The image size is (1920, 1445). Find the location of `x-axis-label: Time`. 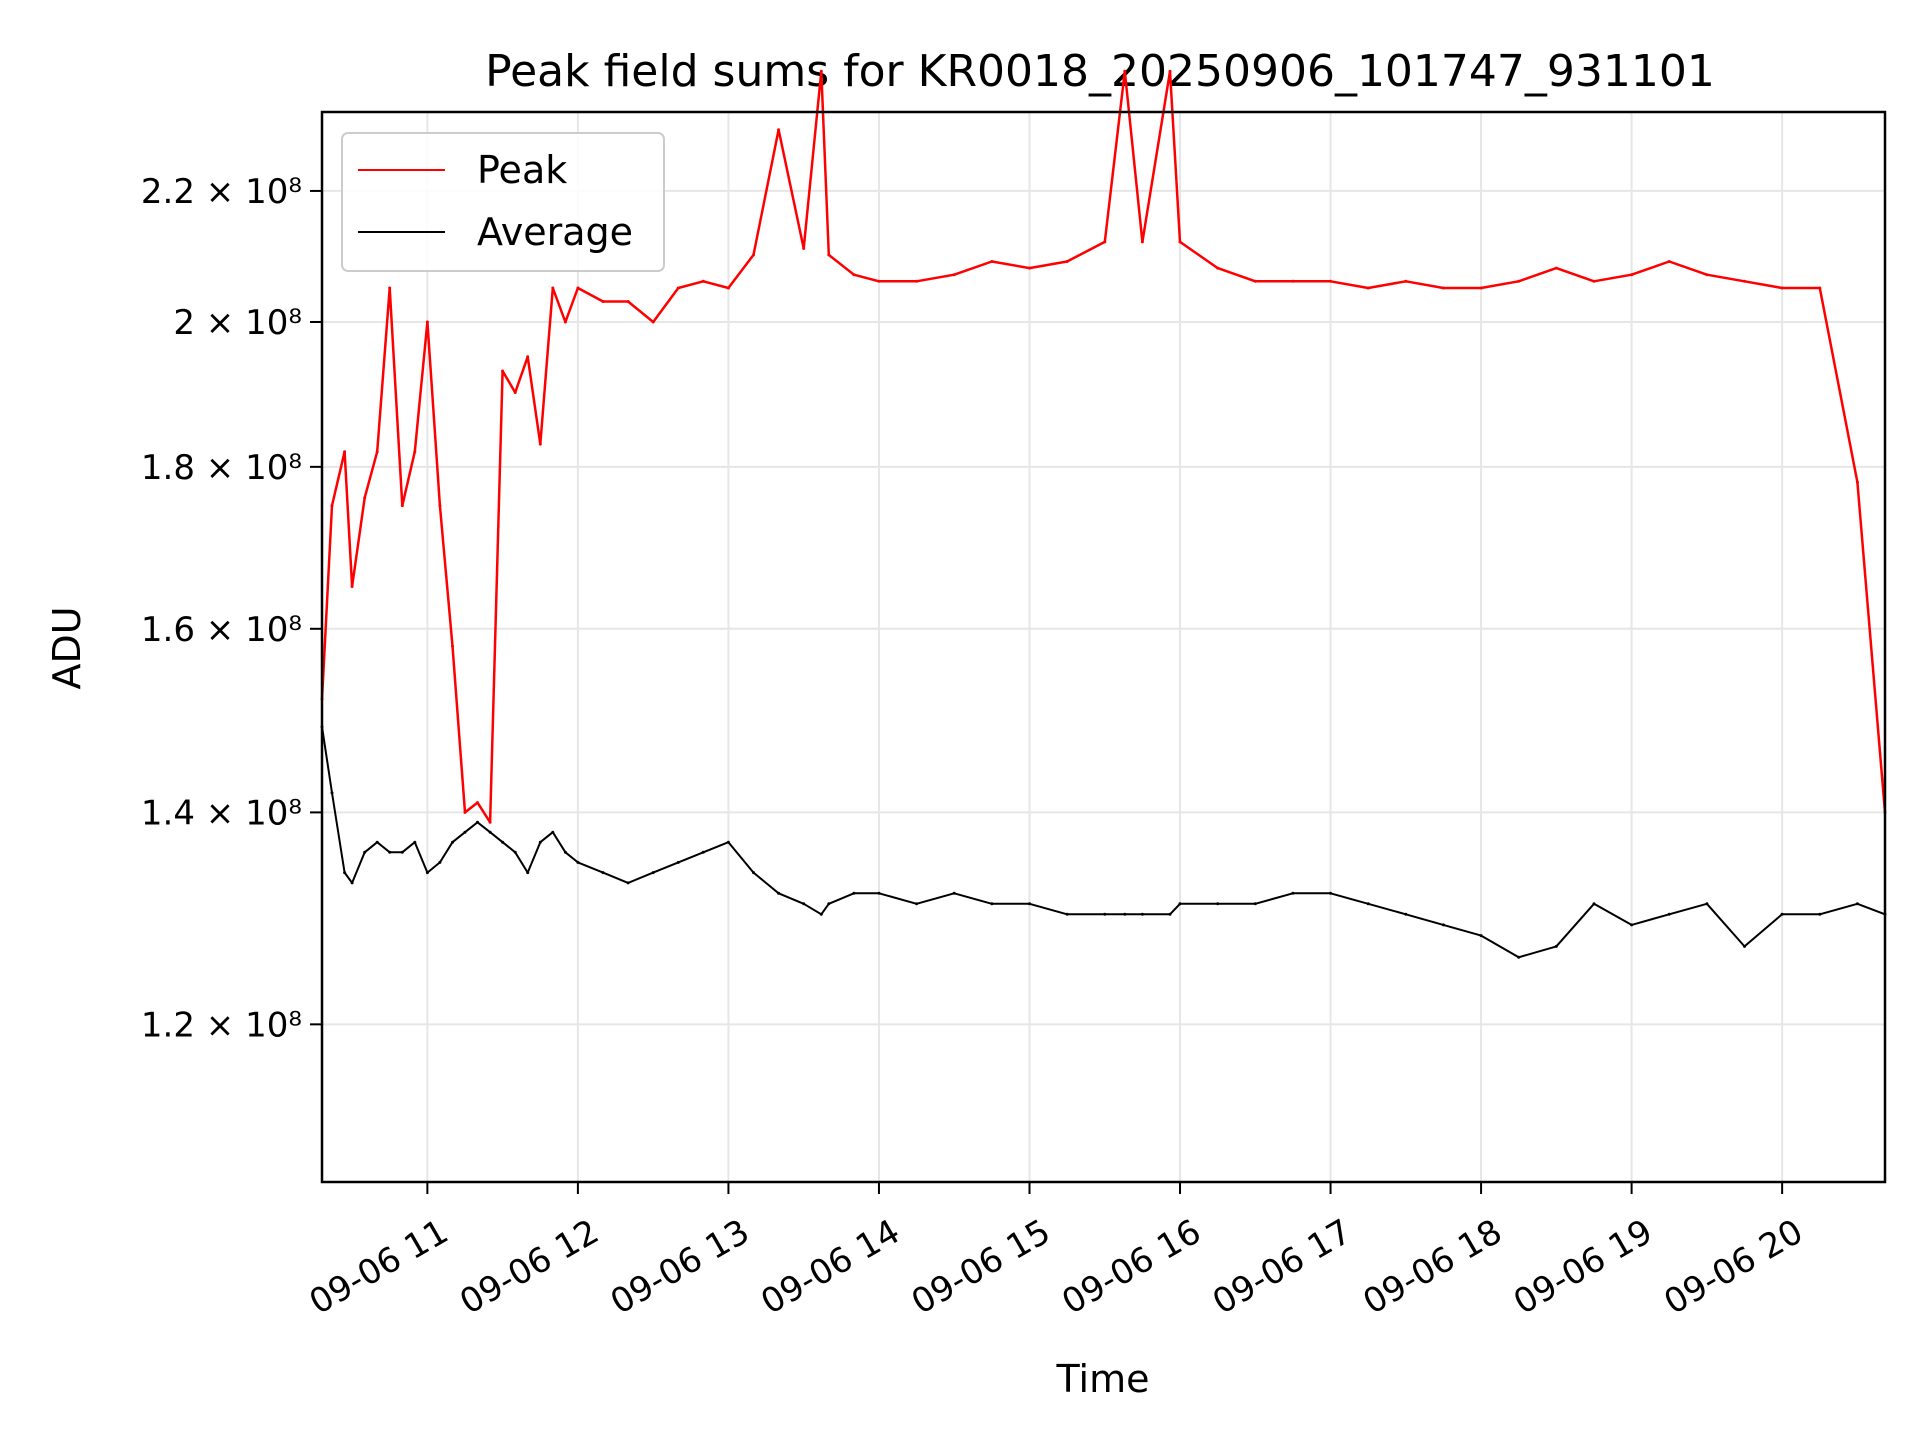

x-axis-label: Time is located at coordinates (1103, 1379).